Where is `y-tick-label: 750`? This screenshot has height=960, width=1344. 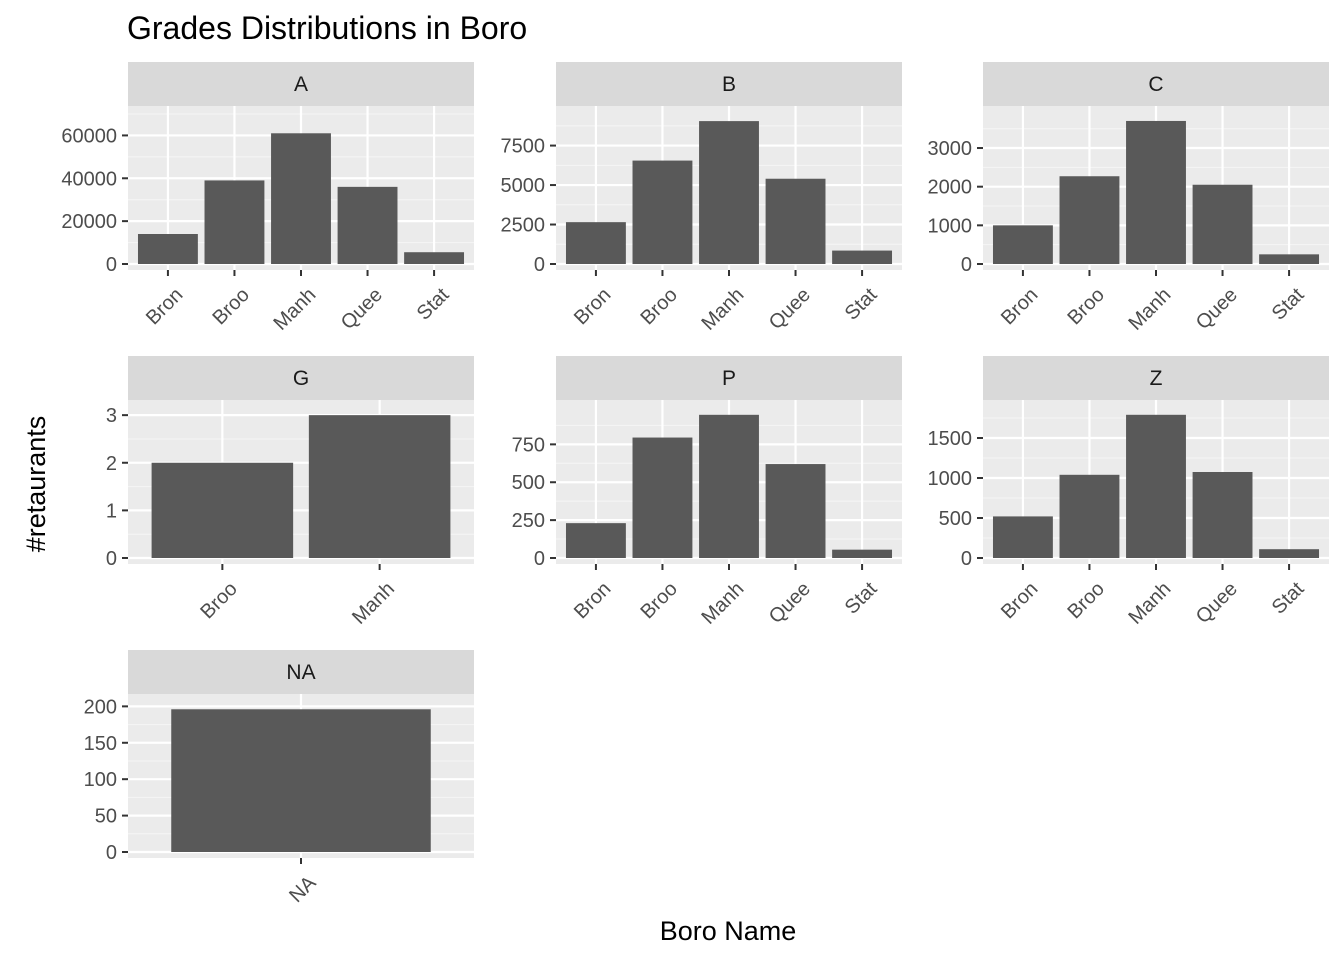
y-tick-label: 750 is located at coordinates (528, 445).